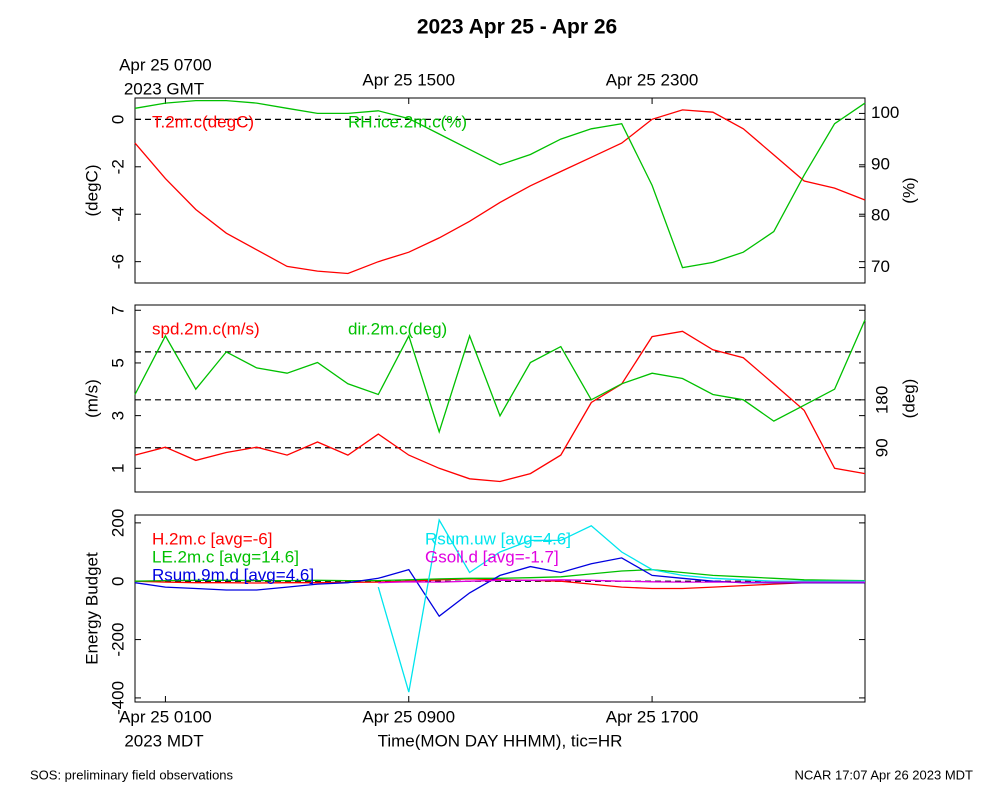 Image resolution: width=1000 pixels, height=800 pixels. I want to click on chart-title: 2023 Apr 25 - Apr 26, so click(517, 27).